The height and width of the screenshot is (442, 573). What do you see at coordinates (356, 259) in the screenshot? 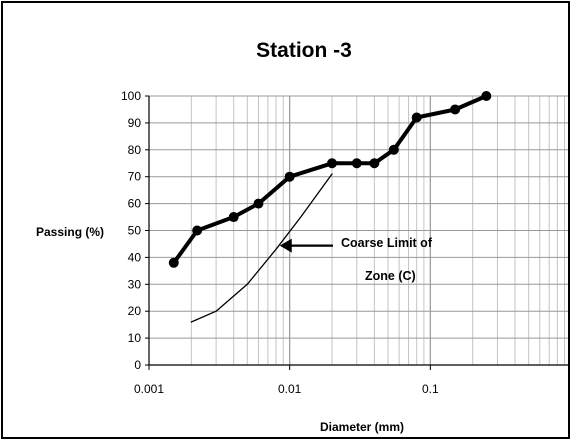
I see `annotation: Coarse Limit of Zone (C)` at bounding box center [356, 259].